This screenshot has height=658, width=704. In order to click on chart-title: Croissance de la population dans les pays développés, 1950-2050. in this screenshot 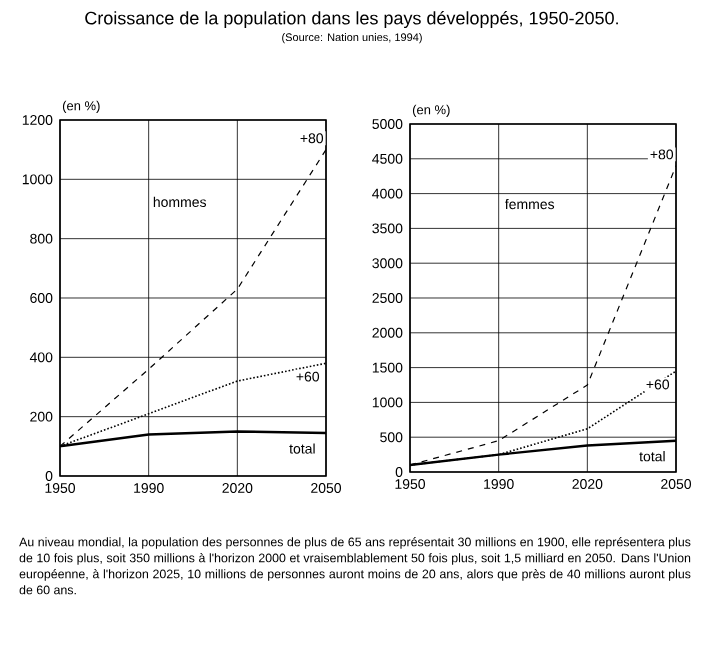, I will do `click(351, 20)`.